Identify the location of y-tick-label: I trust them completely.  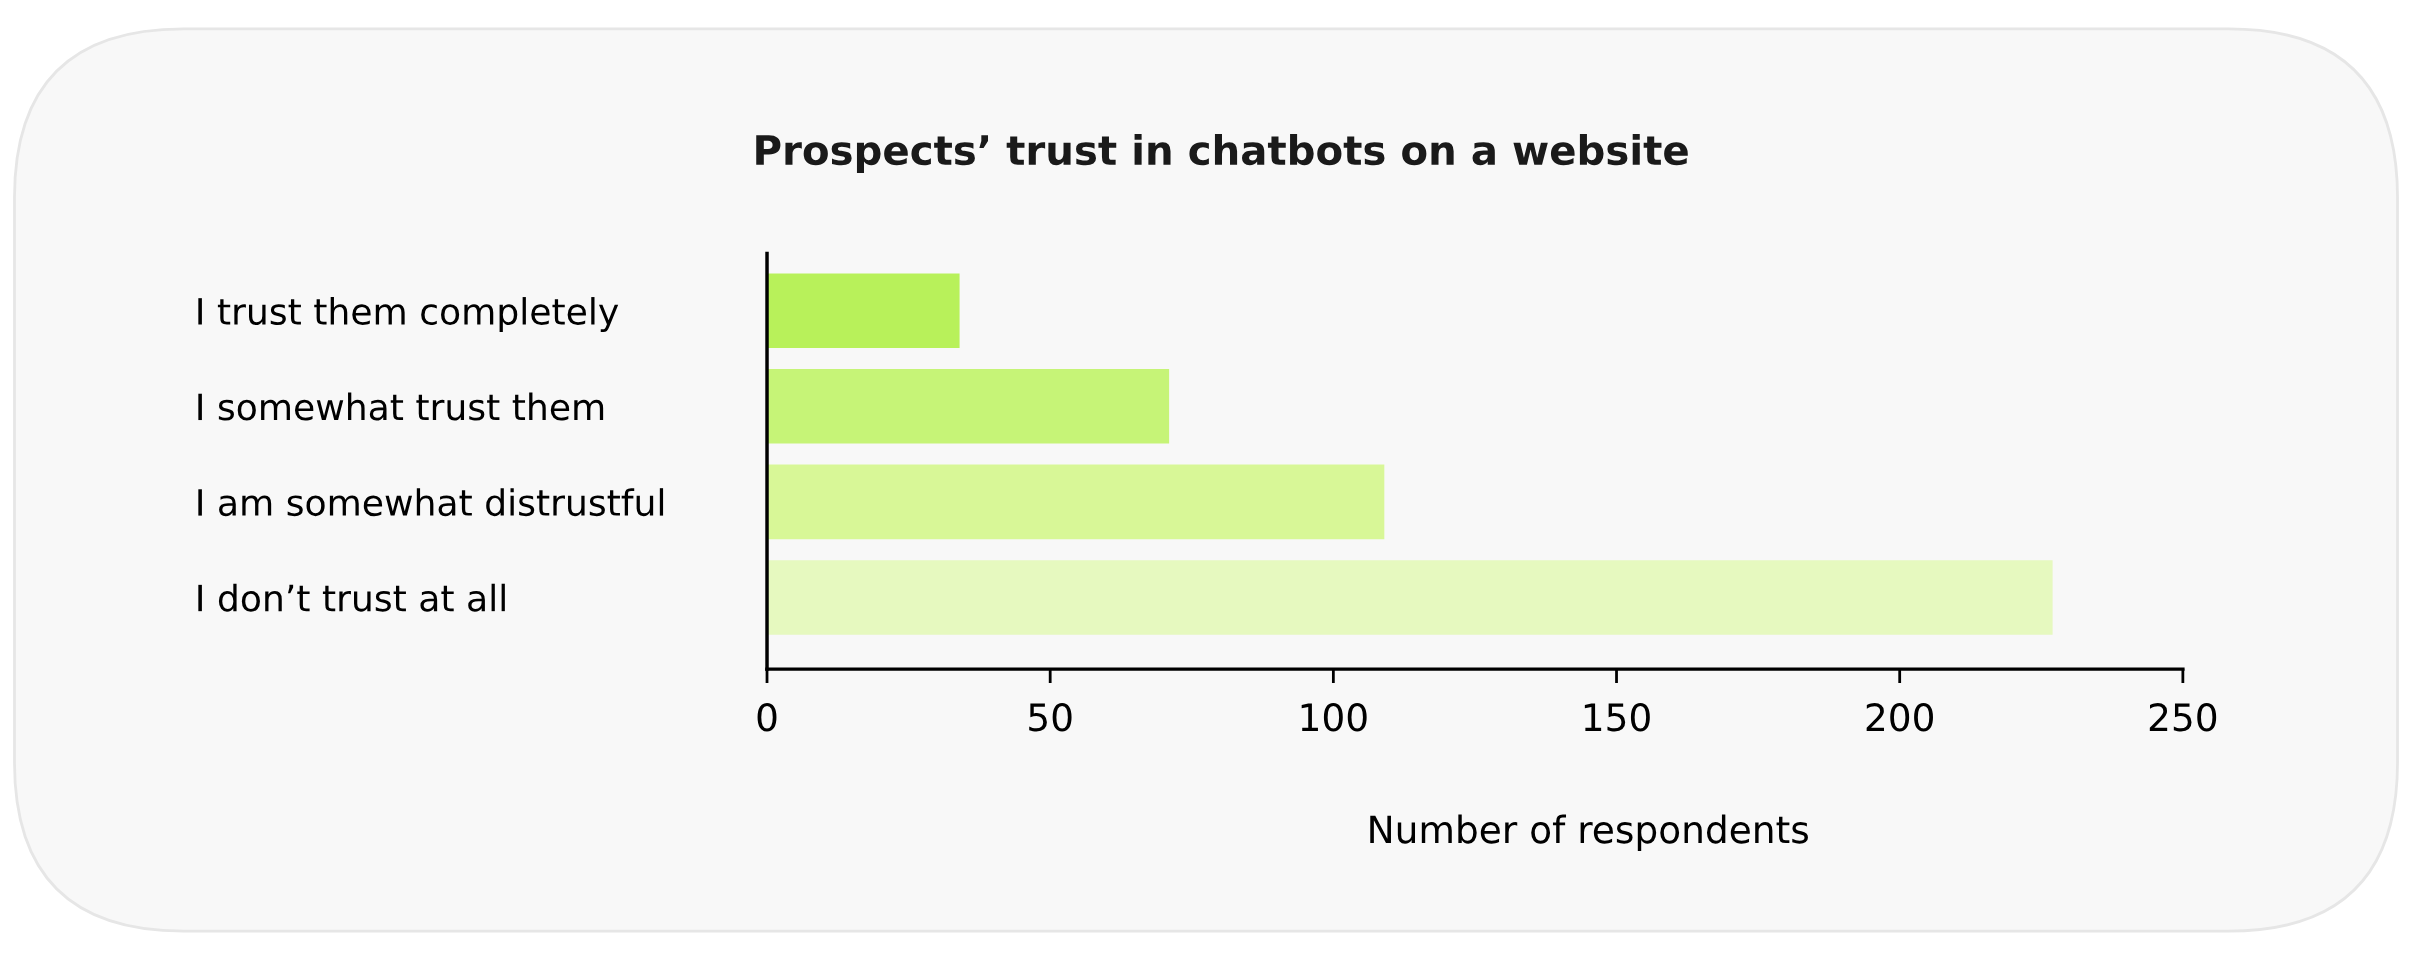
(408, 314).